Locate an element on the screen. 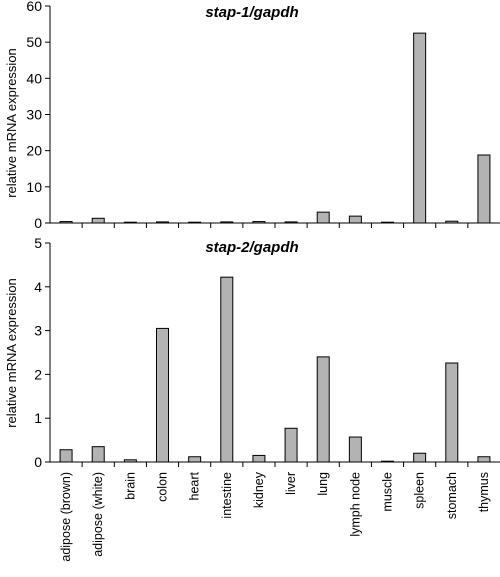  bottom-panel-title: stap-2/gapdh is located at coordinates (251, 247).